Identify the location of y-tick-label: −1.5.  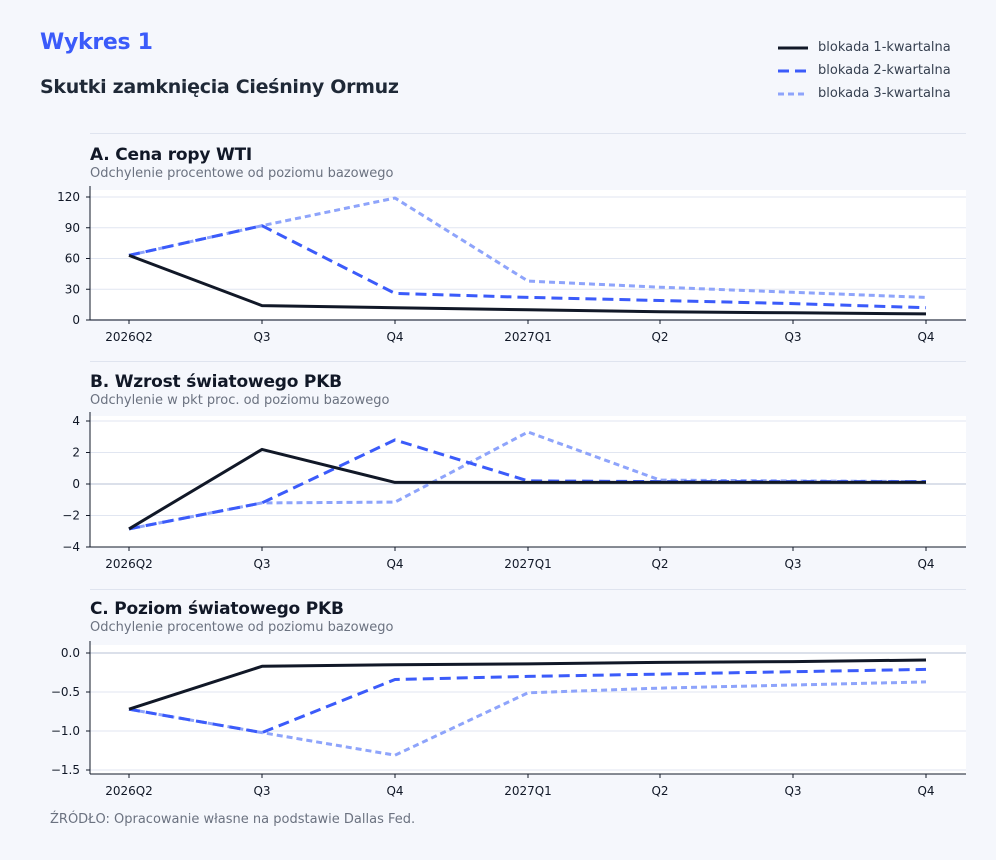
(65, 770).